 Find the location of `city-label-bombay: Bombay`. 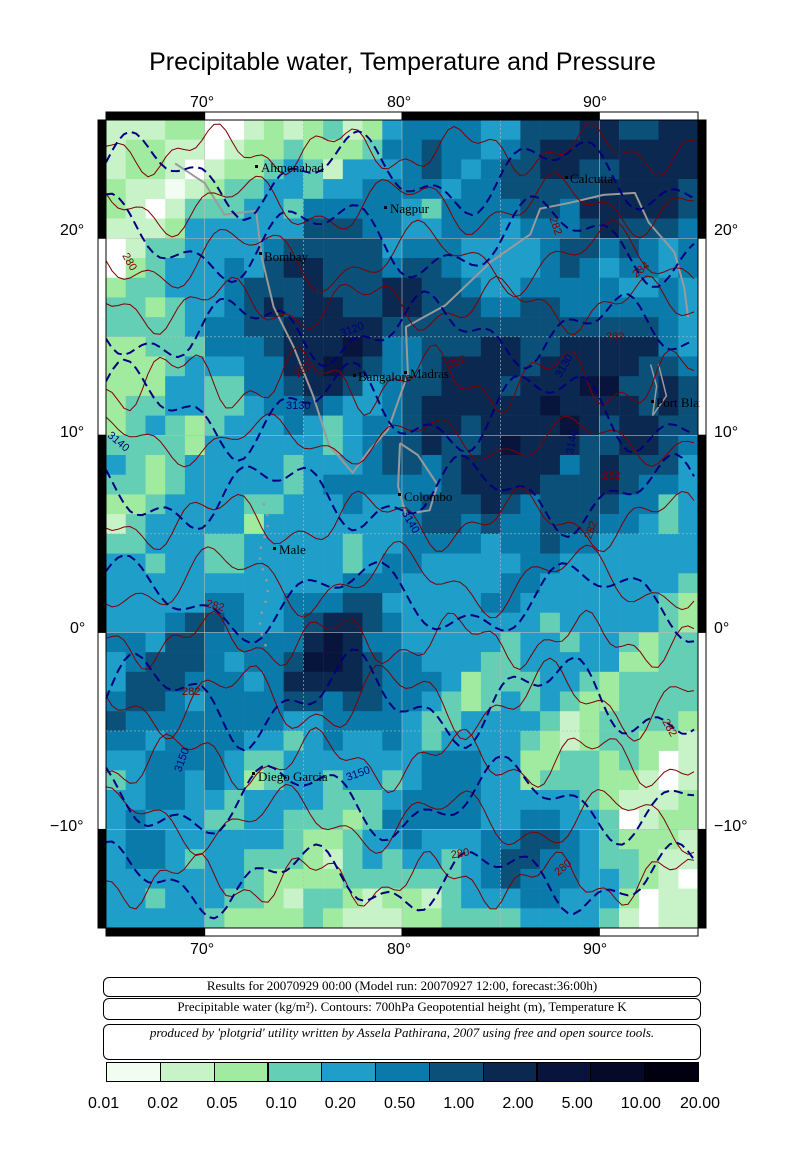

city-label-bombay: Bombay is located at coordinates (286, 256).